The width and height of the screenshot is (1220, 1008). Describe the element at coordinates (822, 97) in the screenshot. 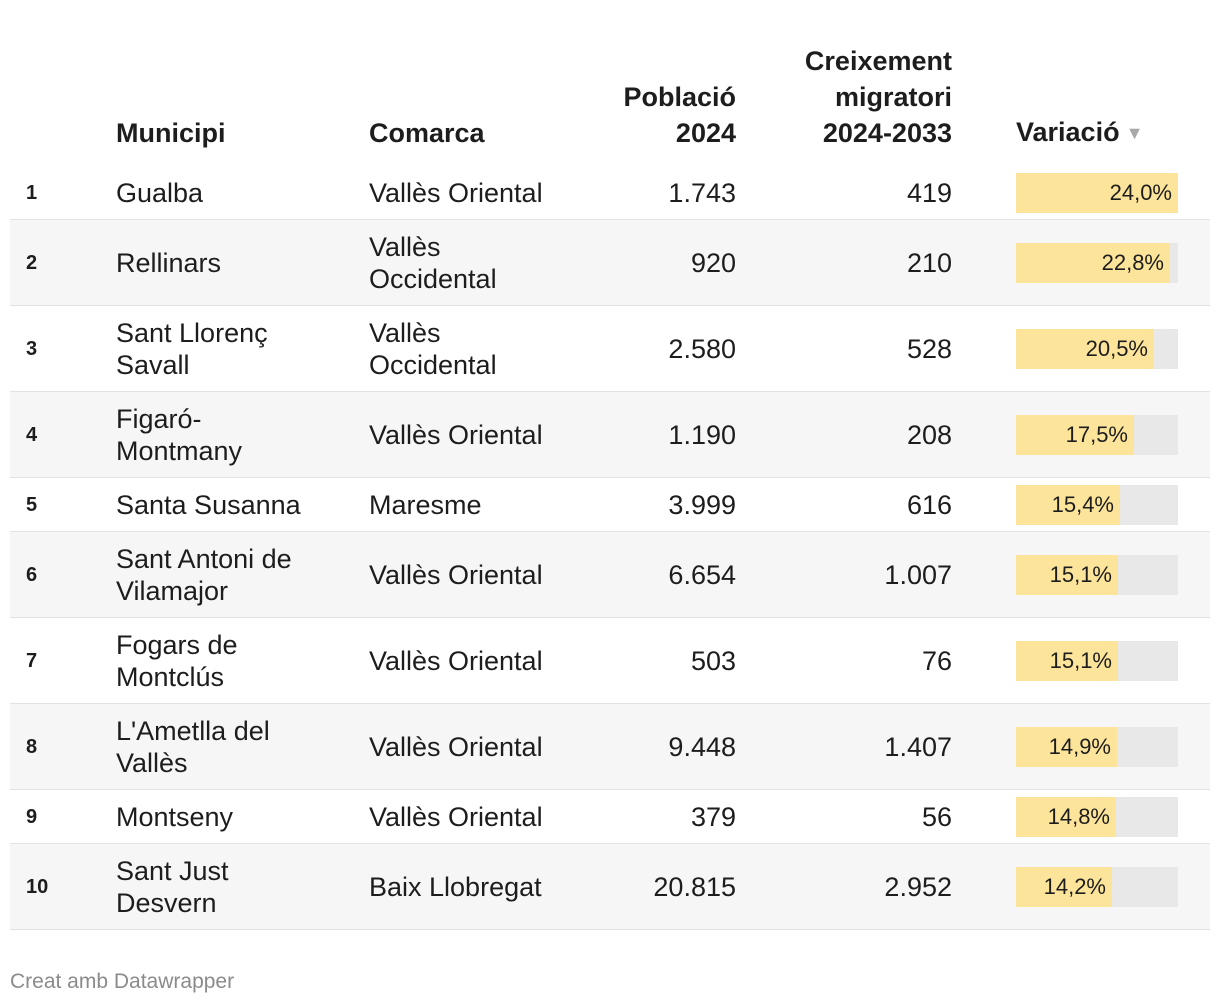

I see `header-creixement: Creixement migratori 2024-2033` at that location.